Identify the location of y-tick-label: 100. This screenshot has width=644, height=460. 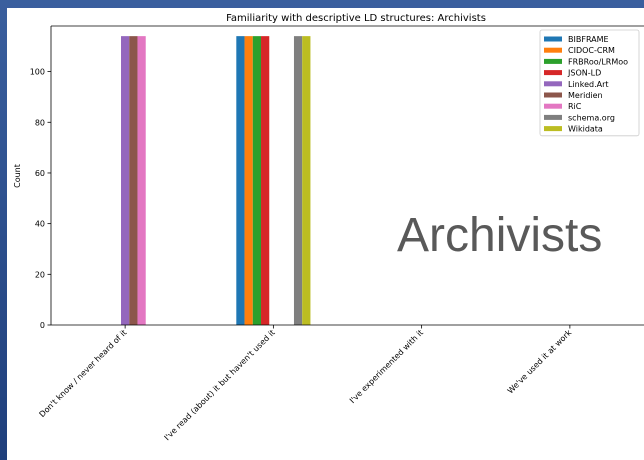
(37, 72).